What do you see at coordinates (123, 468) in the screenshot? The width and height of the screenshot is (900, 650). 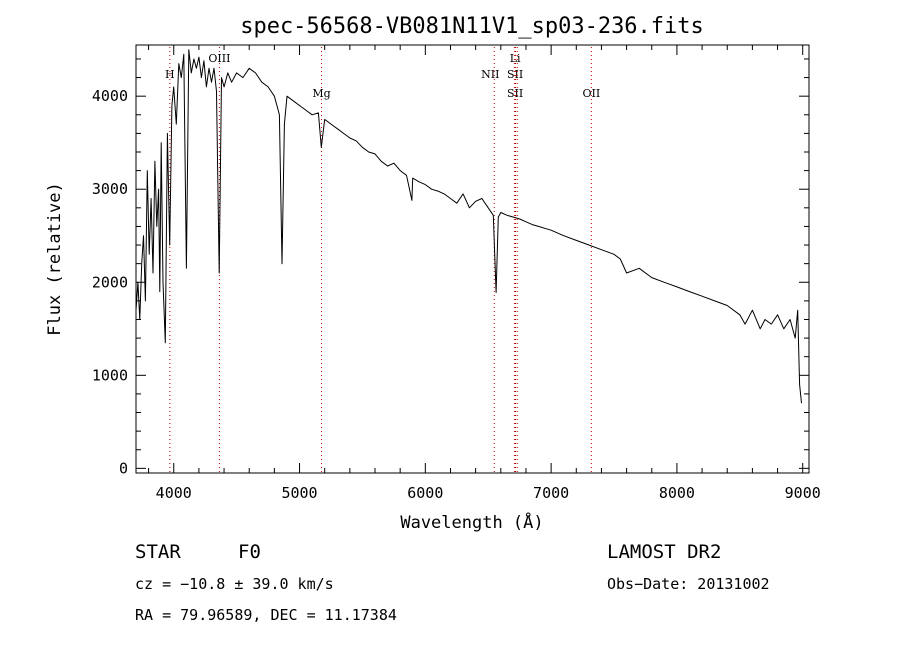 I see `y-tick-label: 0` at bounding box center [123, 468].